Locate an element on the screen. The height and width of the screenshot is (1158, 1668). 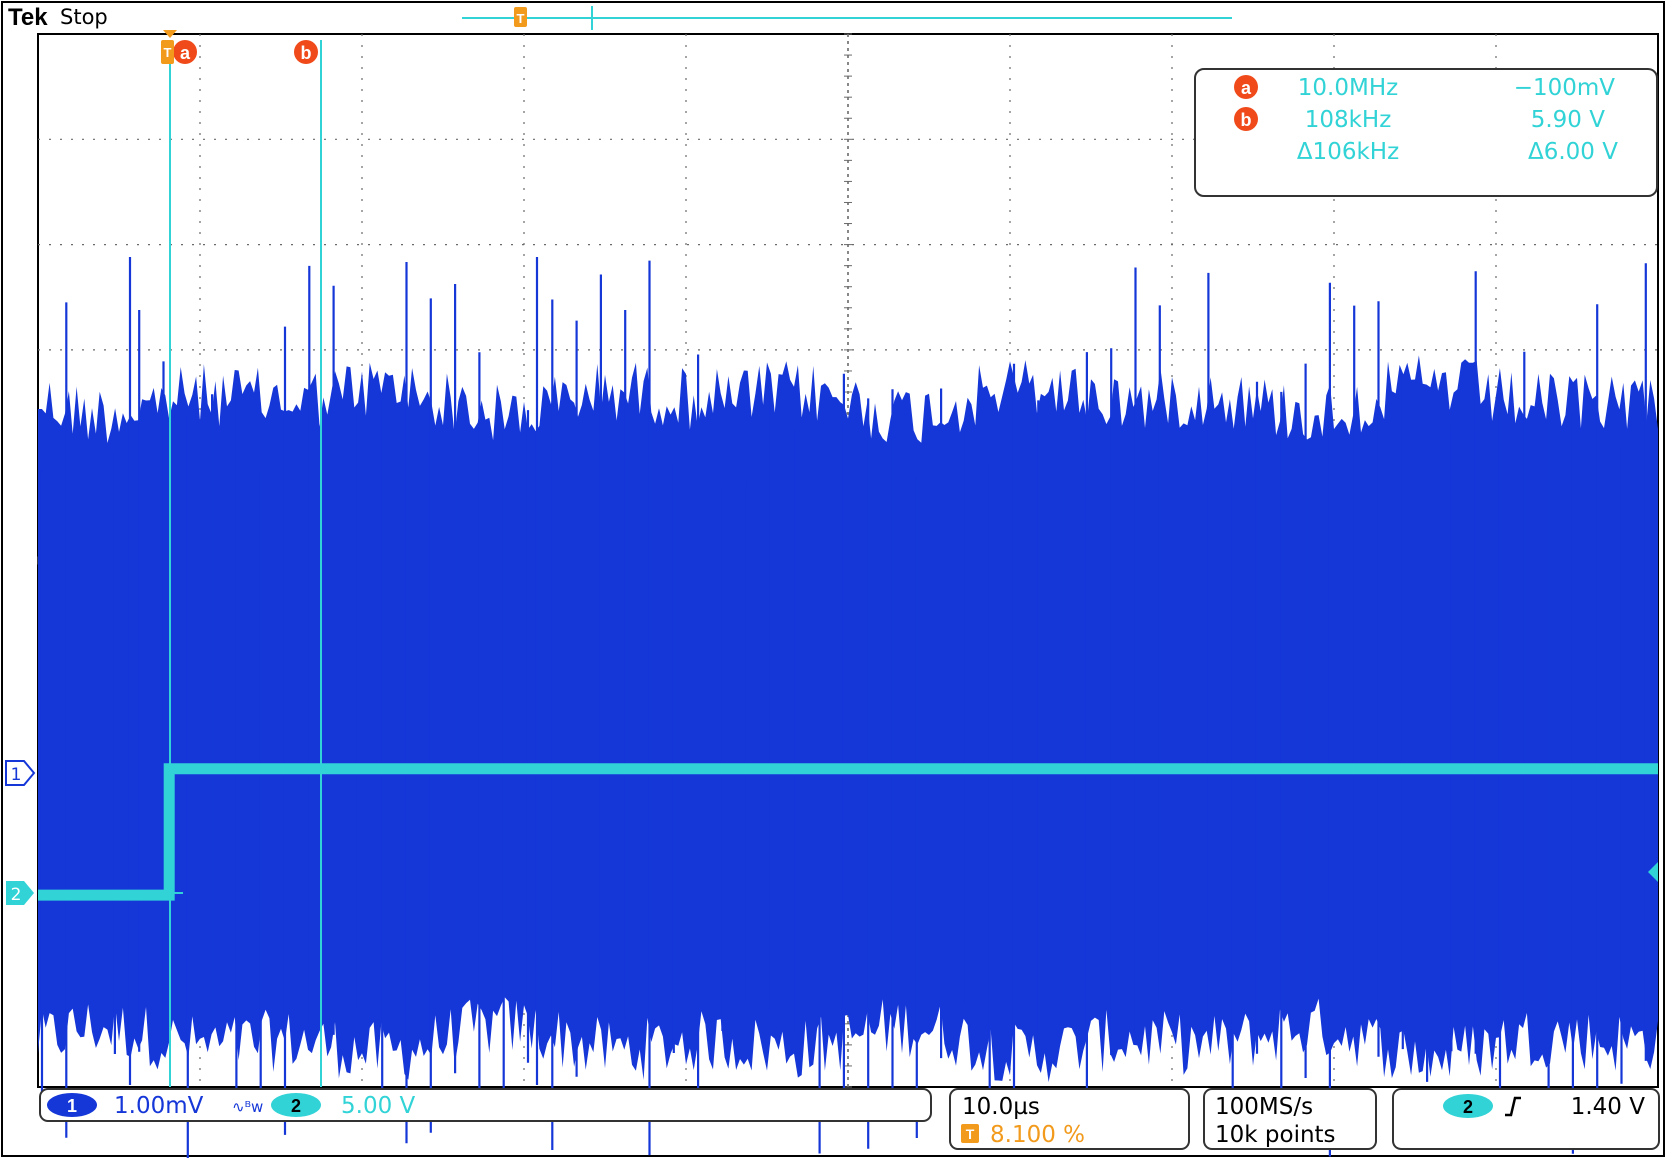
readout-a-badge is located at coordinates (1246, 87).